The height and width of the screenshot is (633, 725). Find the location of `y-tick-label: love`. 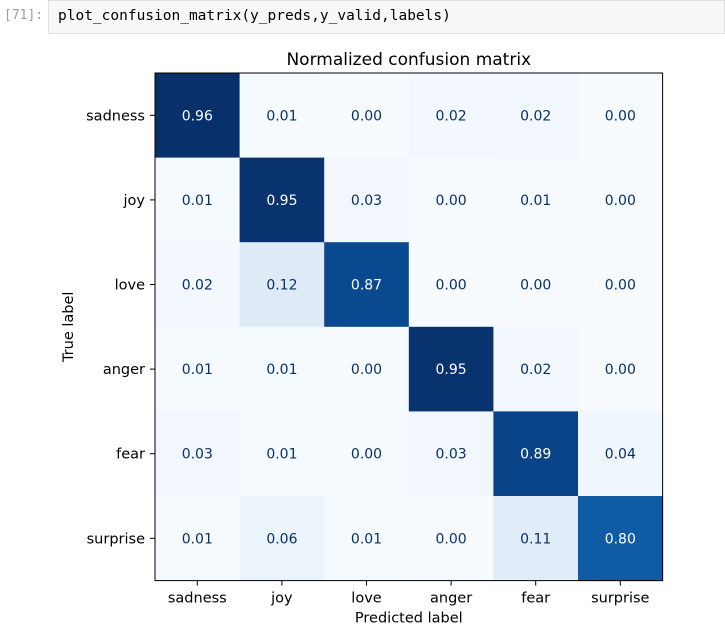

y-tick-label: love is located at coordinates (130, 286).